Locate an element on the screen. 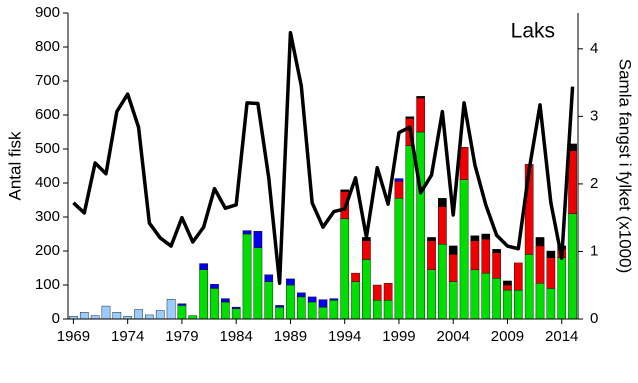  x-tick-label: 1984 is located at coordinates (236, 336).